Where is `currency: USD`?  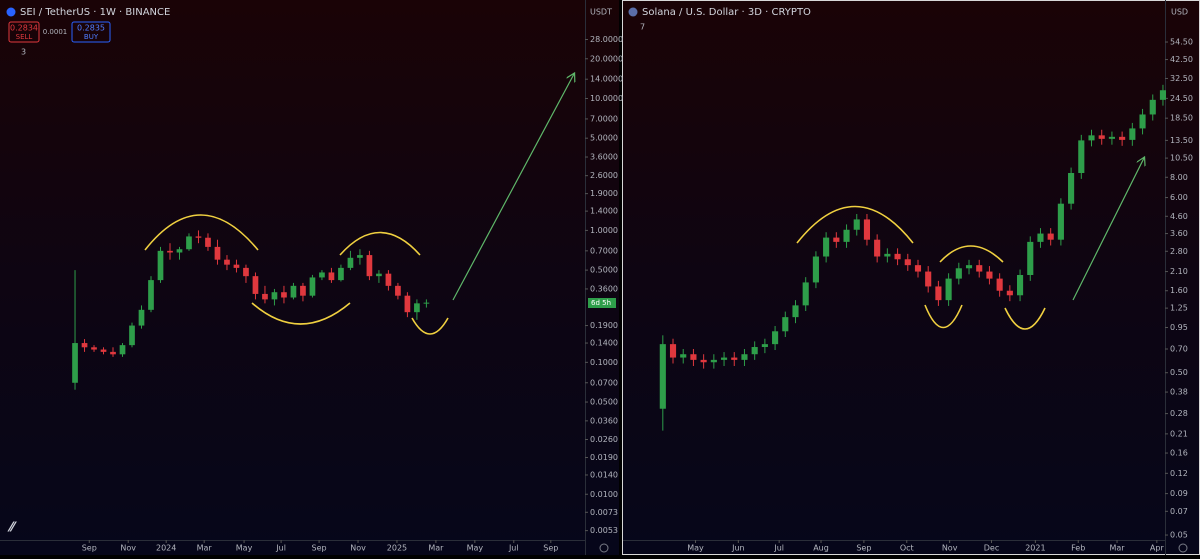
currency: USD is located at coordinates (1179, 12).